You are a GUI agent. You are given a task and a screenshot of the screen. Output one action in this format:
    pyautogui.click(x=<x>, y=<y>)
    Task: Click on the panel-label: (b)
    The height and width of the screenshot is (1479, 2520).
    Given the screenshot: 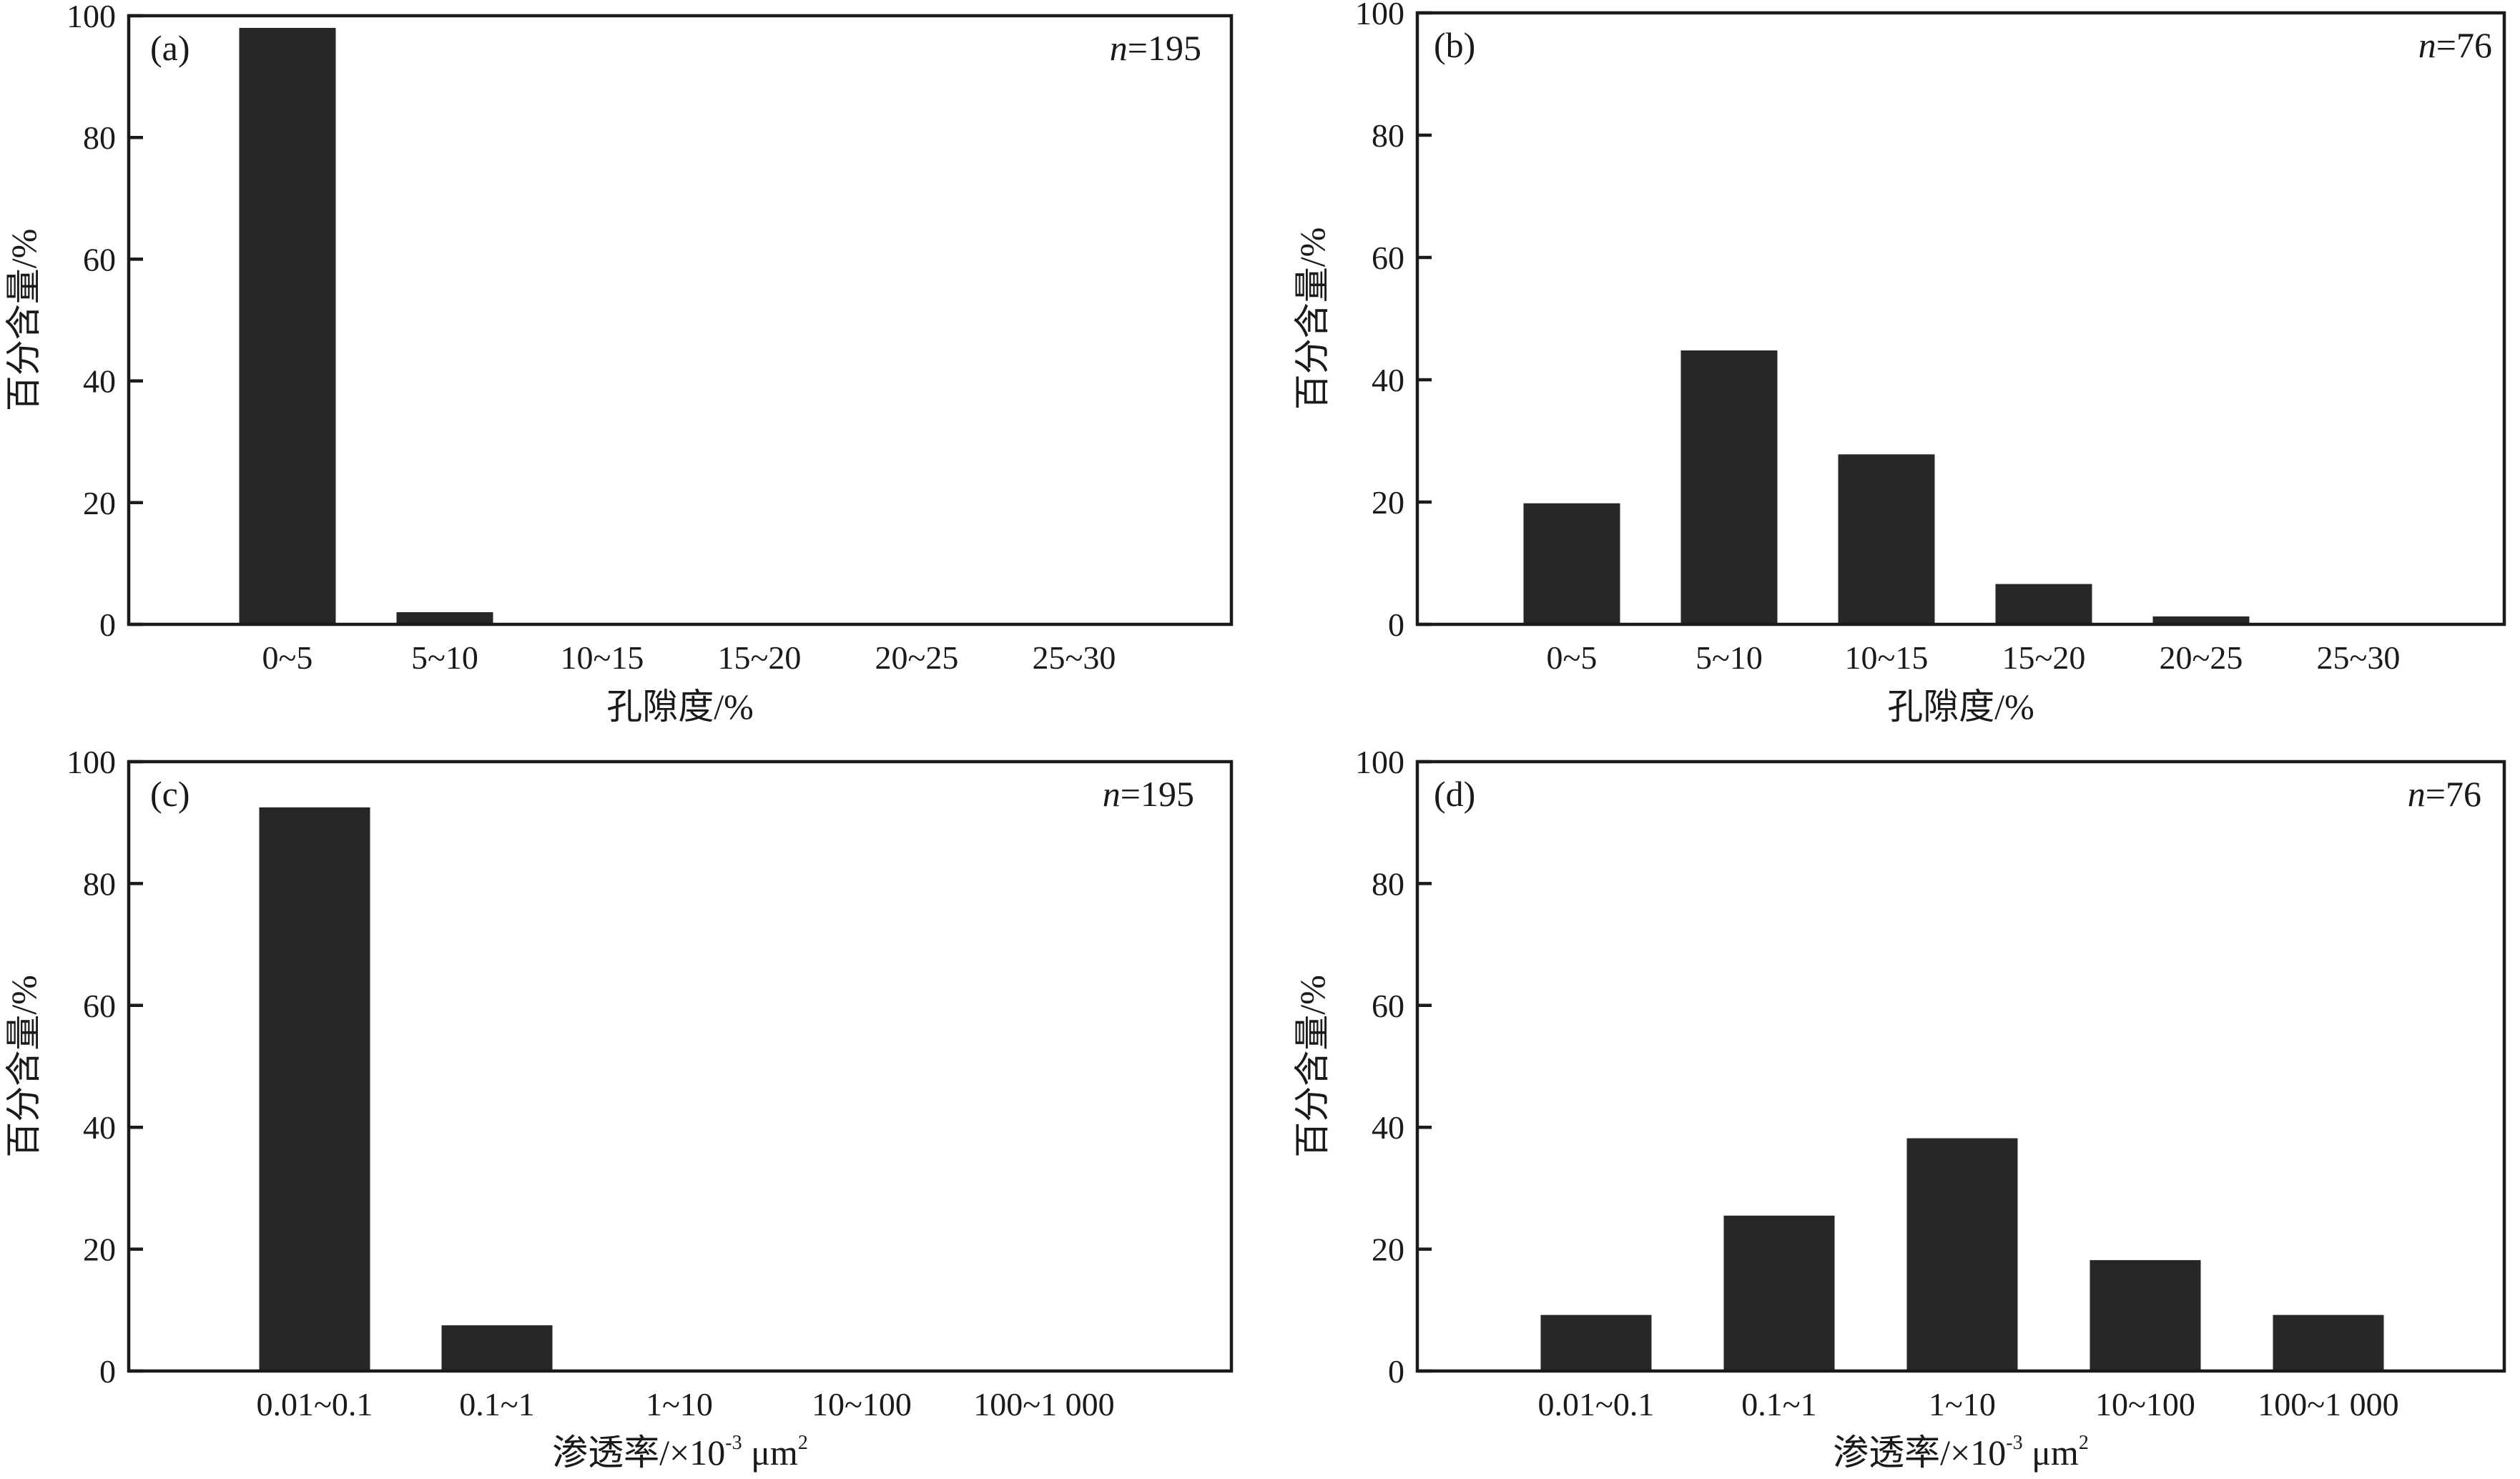 What is the action you would take?
    pyautogui.click(x=1454, y=45)
    